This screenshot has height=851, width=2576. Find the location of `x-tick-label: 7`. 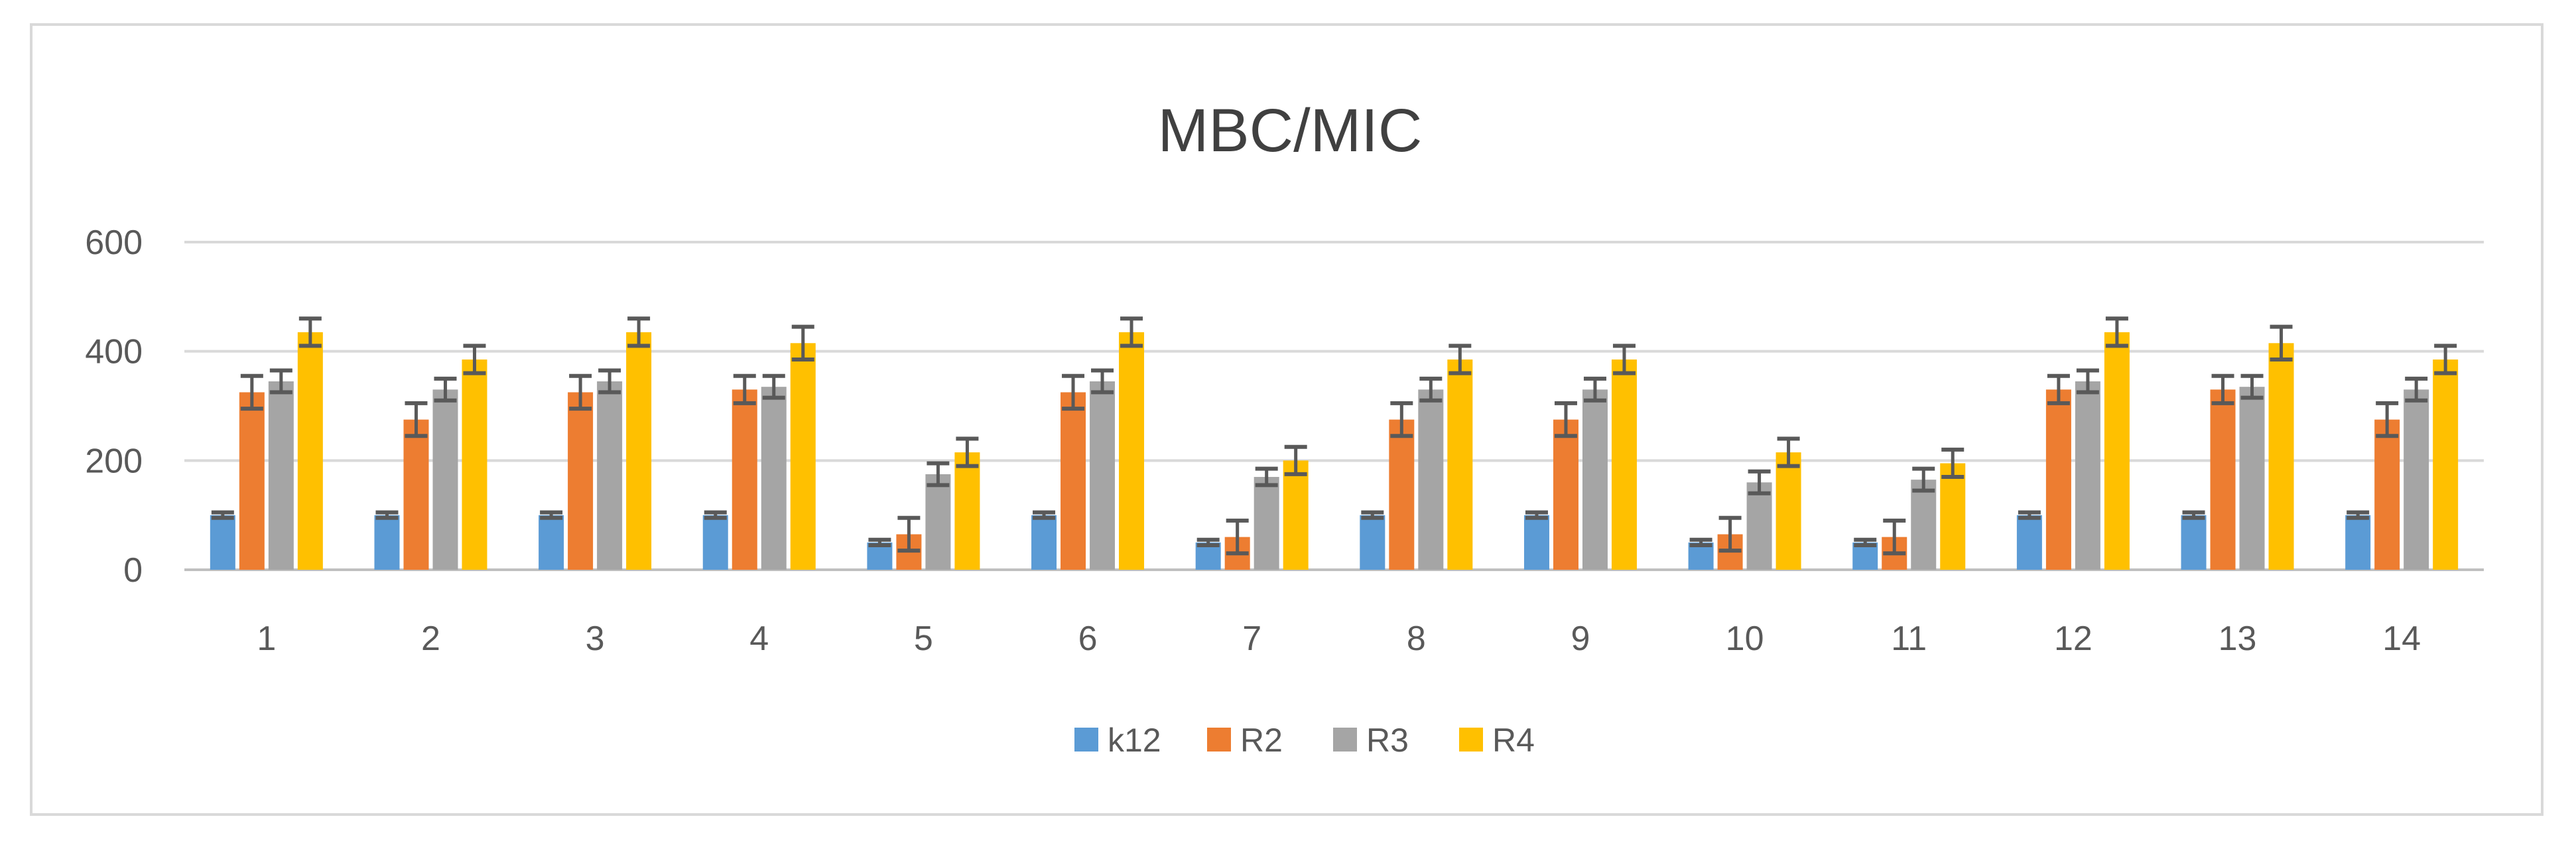

x-tick-label: 7 is located at coordinates (1252, 639).